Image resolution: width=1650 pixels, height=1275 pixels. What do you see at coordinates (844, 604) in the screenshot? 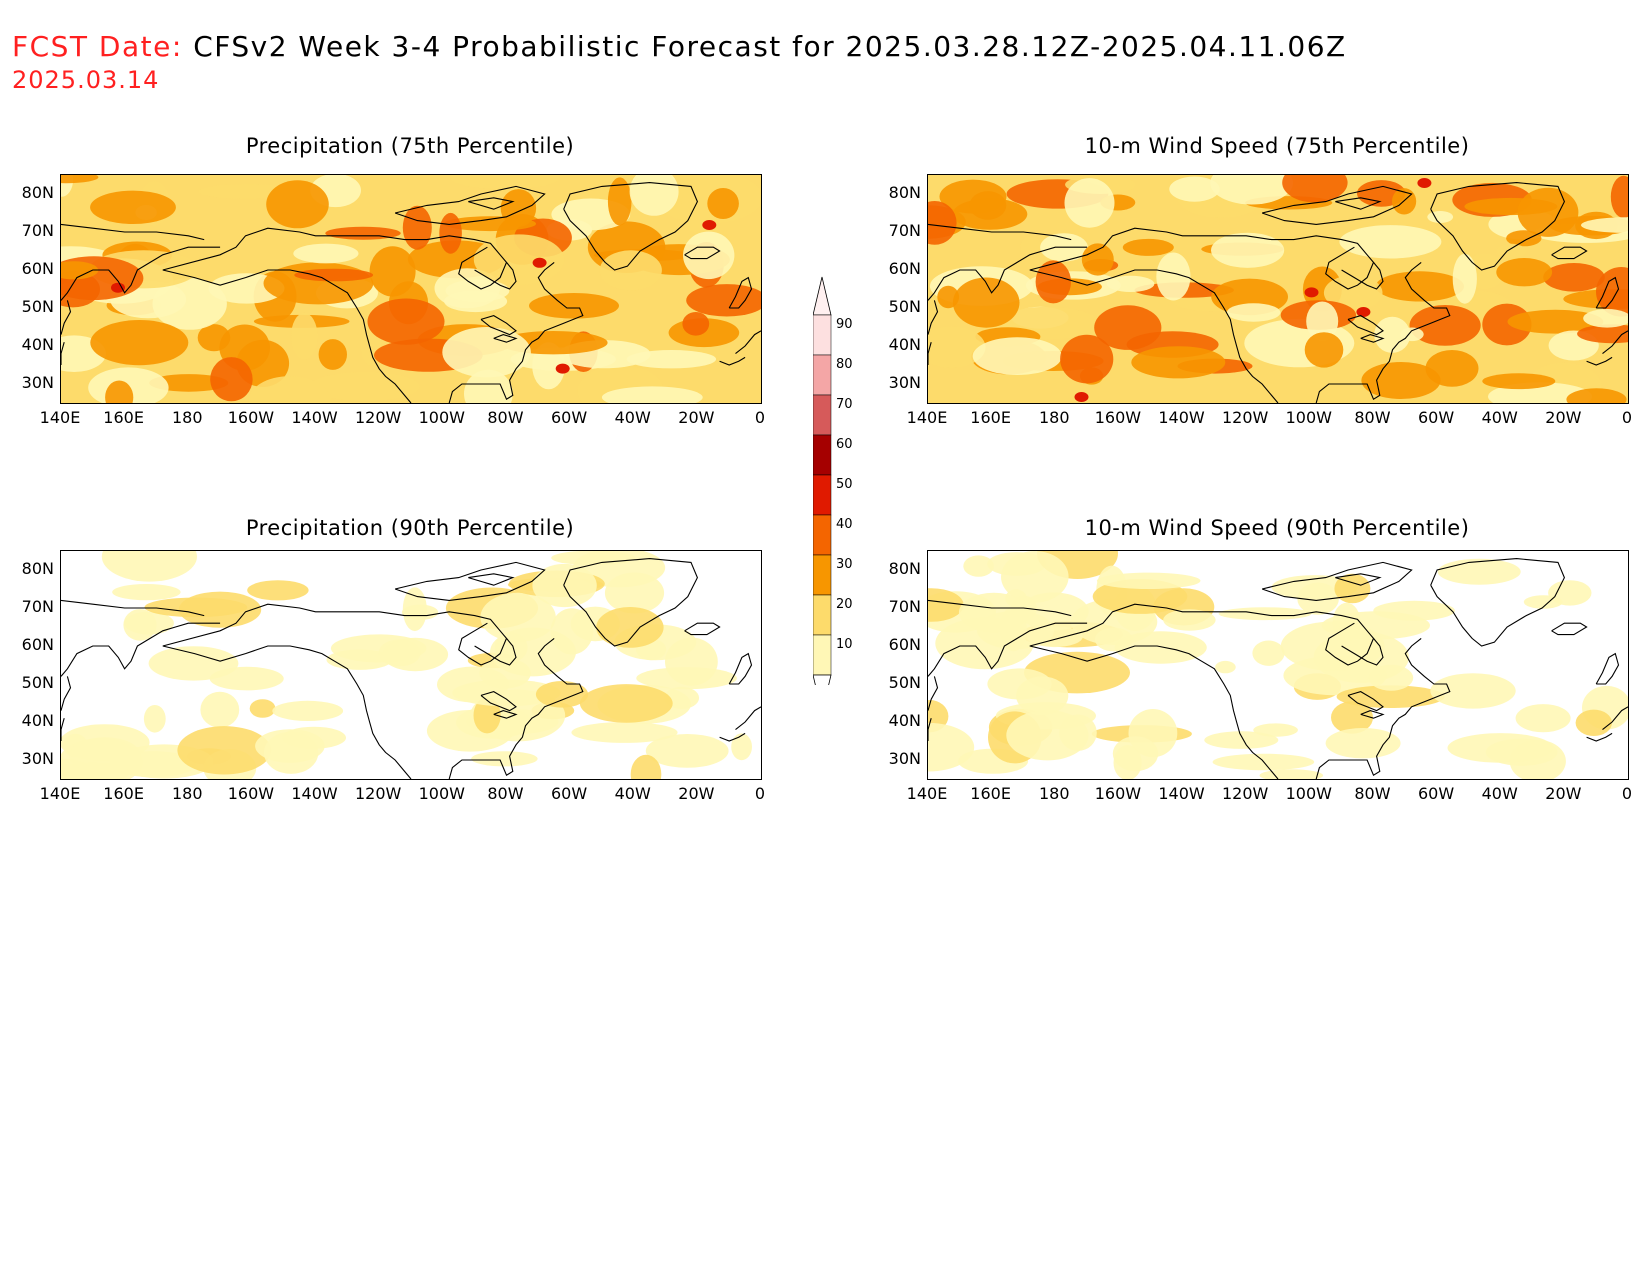
I see `colorbar-label: 20` at bounding box center [844, 604].